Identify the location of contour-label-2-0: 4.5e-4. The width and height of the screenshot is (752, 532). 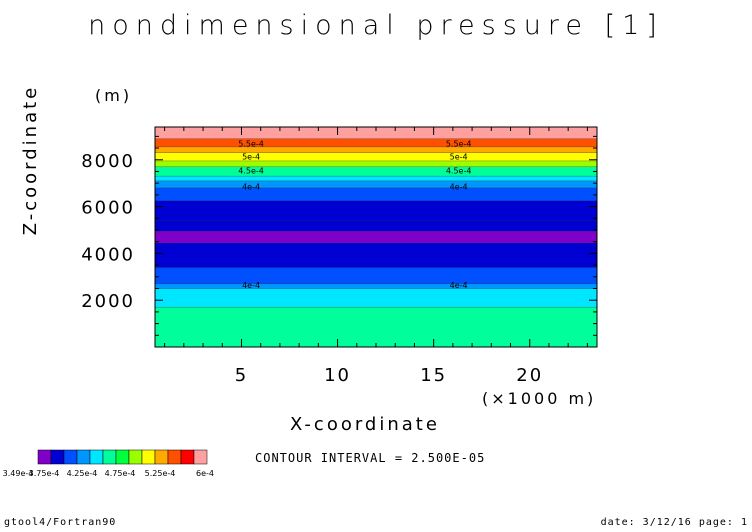
(251, 170).